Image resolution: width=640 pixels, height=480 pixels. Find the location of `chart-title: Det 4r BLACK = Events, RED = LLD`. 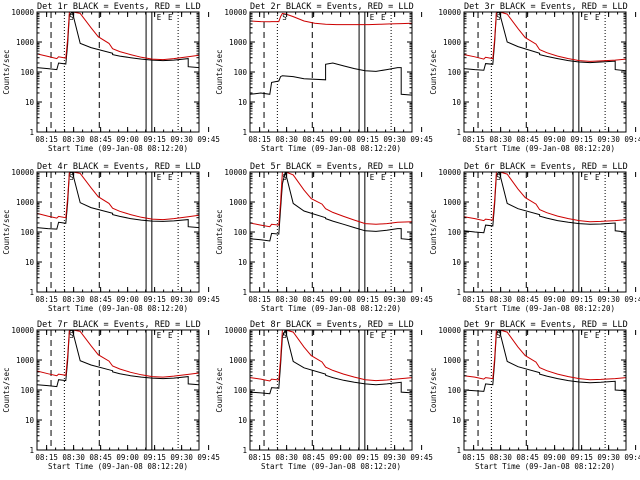

chart-title: Det 4r BLACK = Events, RED = LLD is located at coordinates (119, 167).